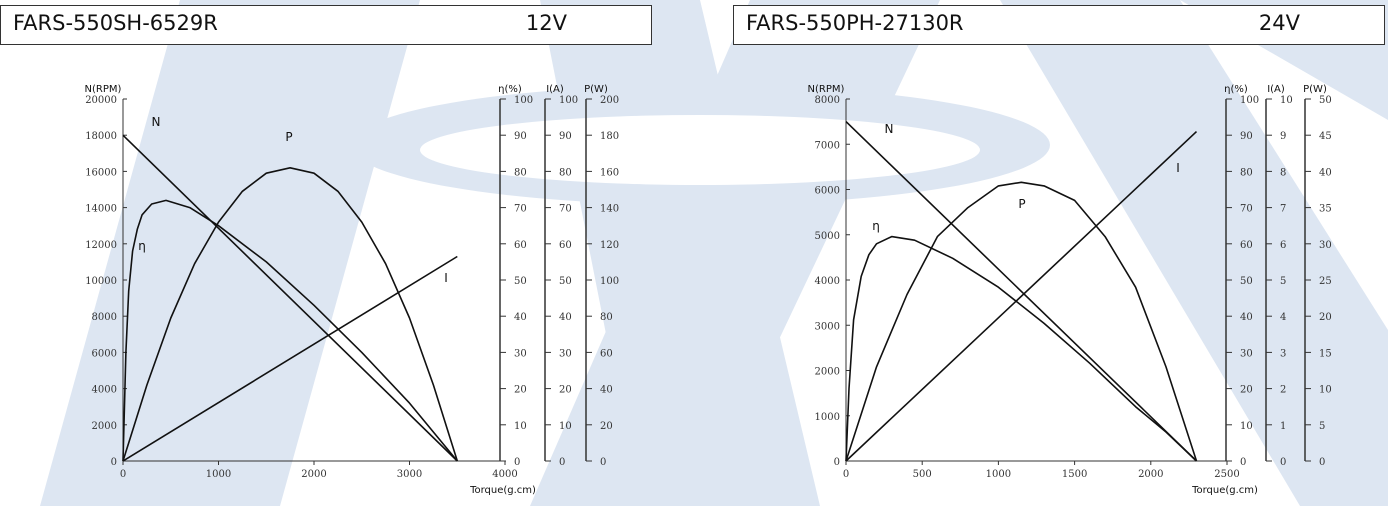 This screenshot has width=1388, height=506. What do you see at coordinates (827, 236) in the screenshot?
I see `y-tick-label: 5000` at bounding box center [827, 236].